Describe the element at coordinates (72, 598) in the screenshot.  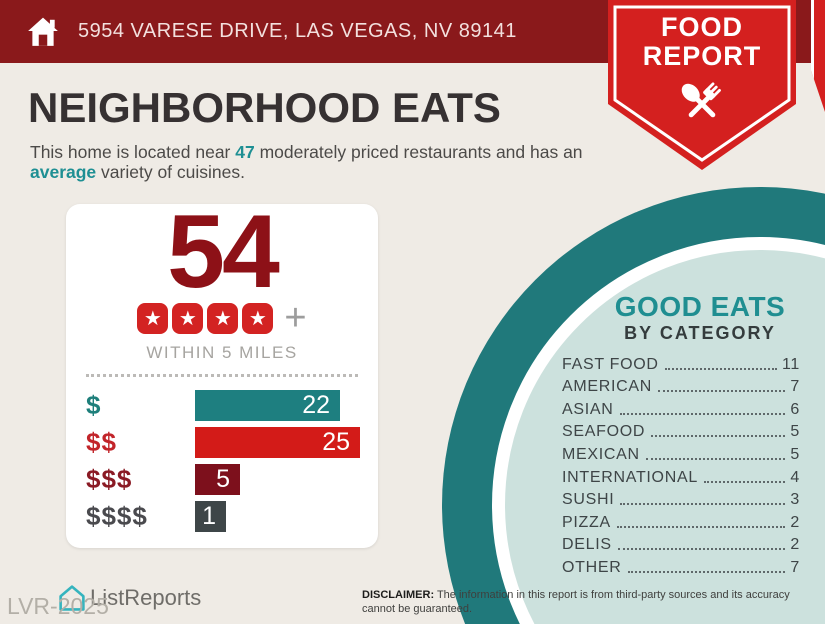
I see `listreports-house-icon` at that location.